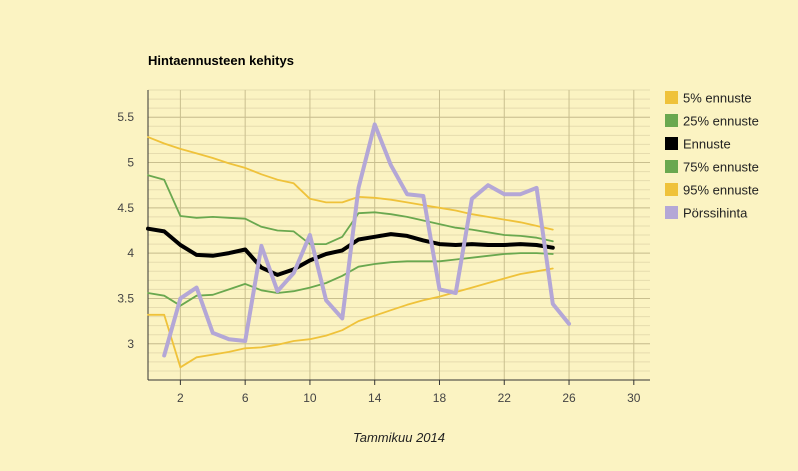 This screenshot has height=471, width=798. I want to click on legend-label: Pörssihinta, so click(715, 213).